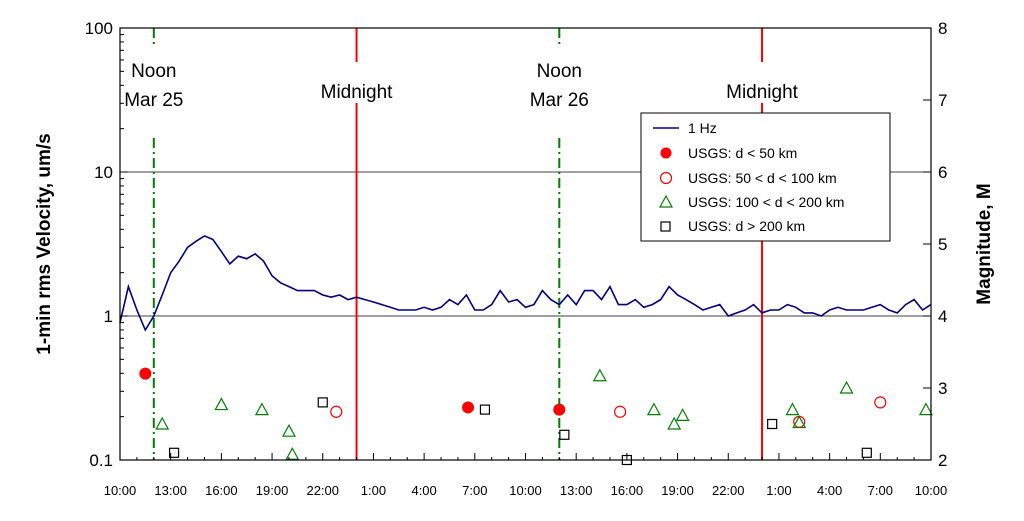  What do you see at coordinates (665, 226) in the screenshot?
I see `legend-swatch-square` at bounding box center [665, 226].